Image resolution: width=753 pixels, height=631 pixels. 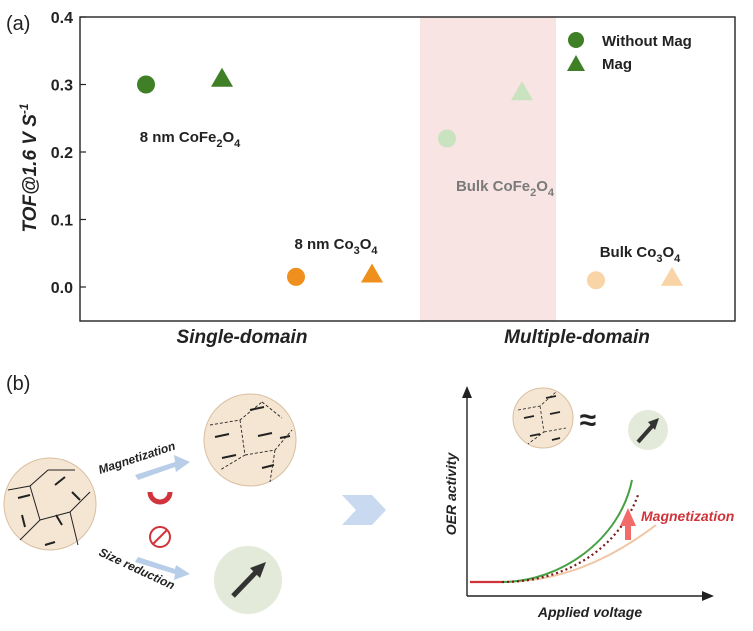 I want to click on y-tick-label: 0.0, so click(x=62, y=288).